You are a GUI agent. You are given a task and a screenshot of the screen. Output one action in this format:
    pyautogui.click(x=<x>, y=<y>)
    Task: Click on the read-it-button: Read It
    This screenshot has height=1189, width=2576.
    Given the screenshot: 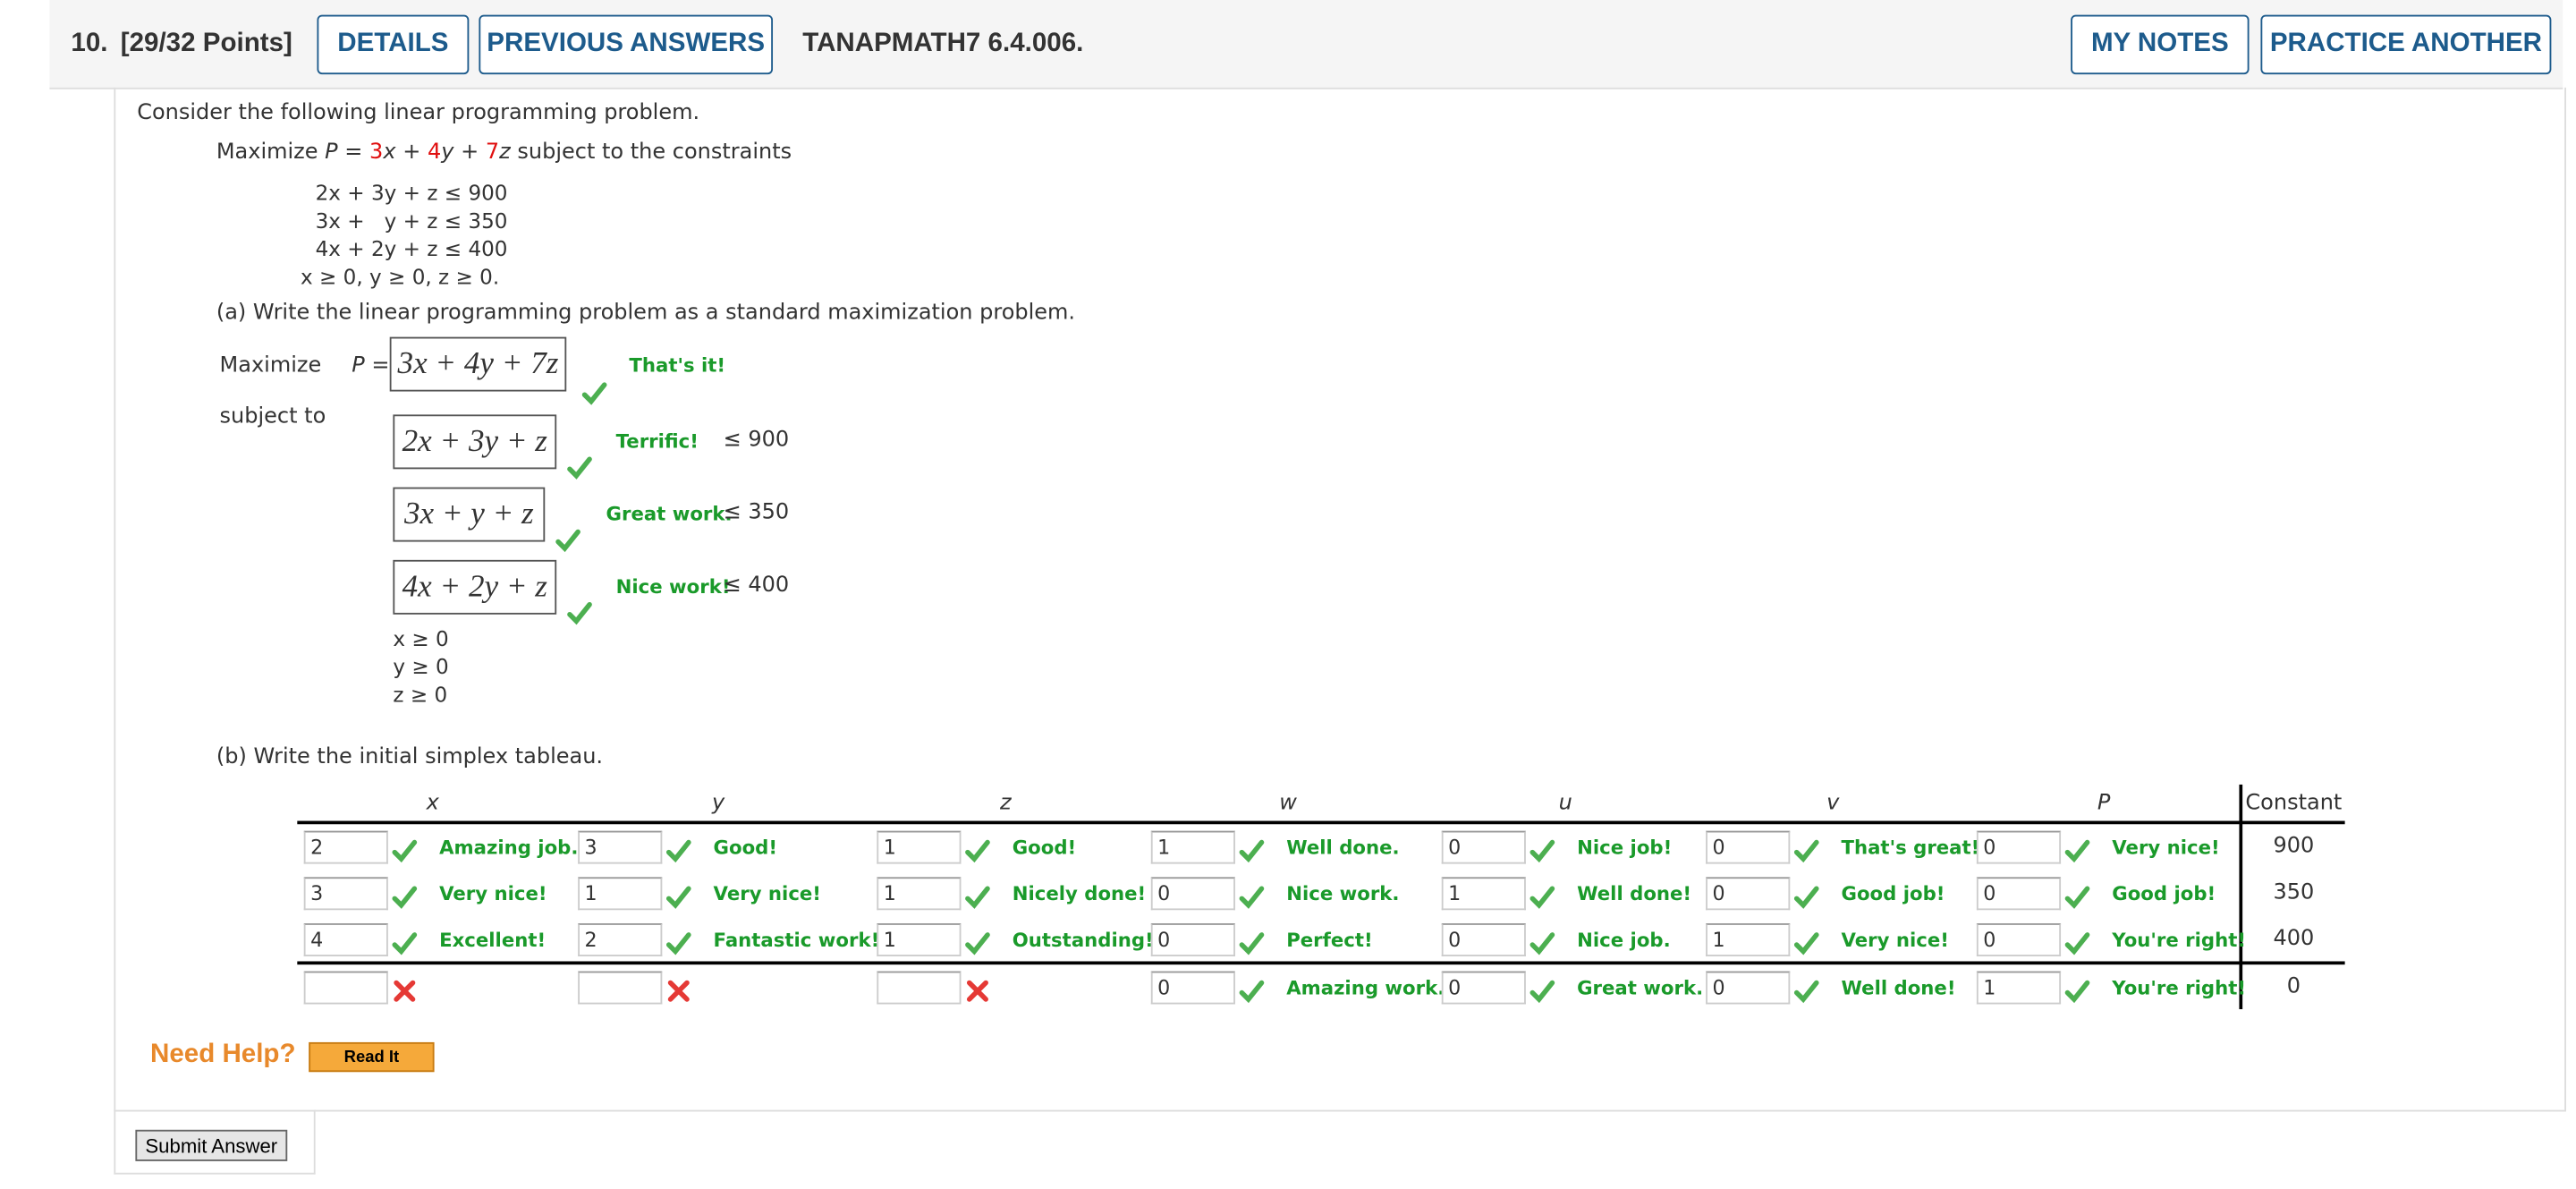 What is the action you would take?
    pyautogui.click(x=372, y=1057)
    